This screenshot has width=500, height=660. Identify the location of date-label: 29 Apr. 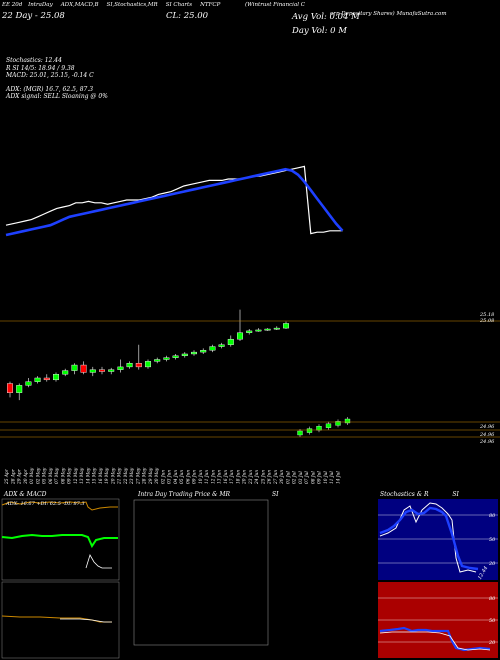
(20, 476).